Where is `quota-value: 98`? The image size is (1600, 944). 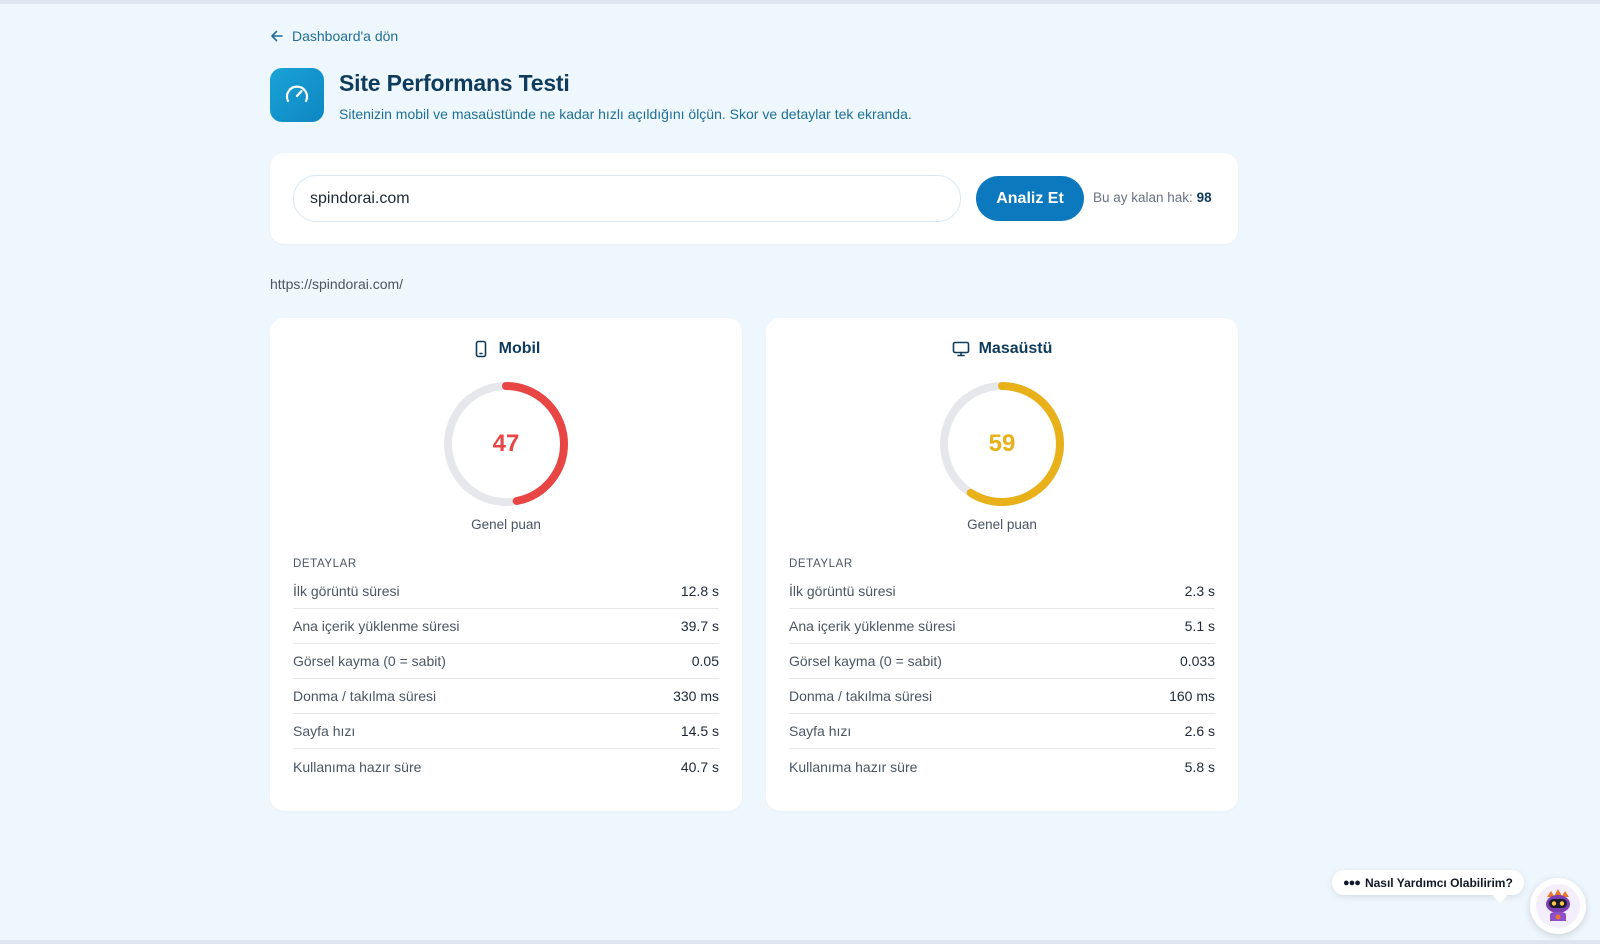
quota-value: 98 is located at coordinates (1204, 197).